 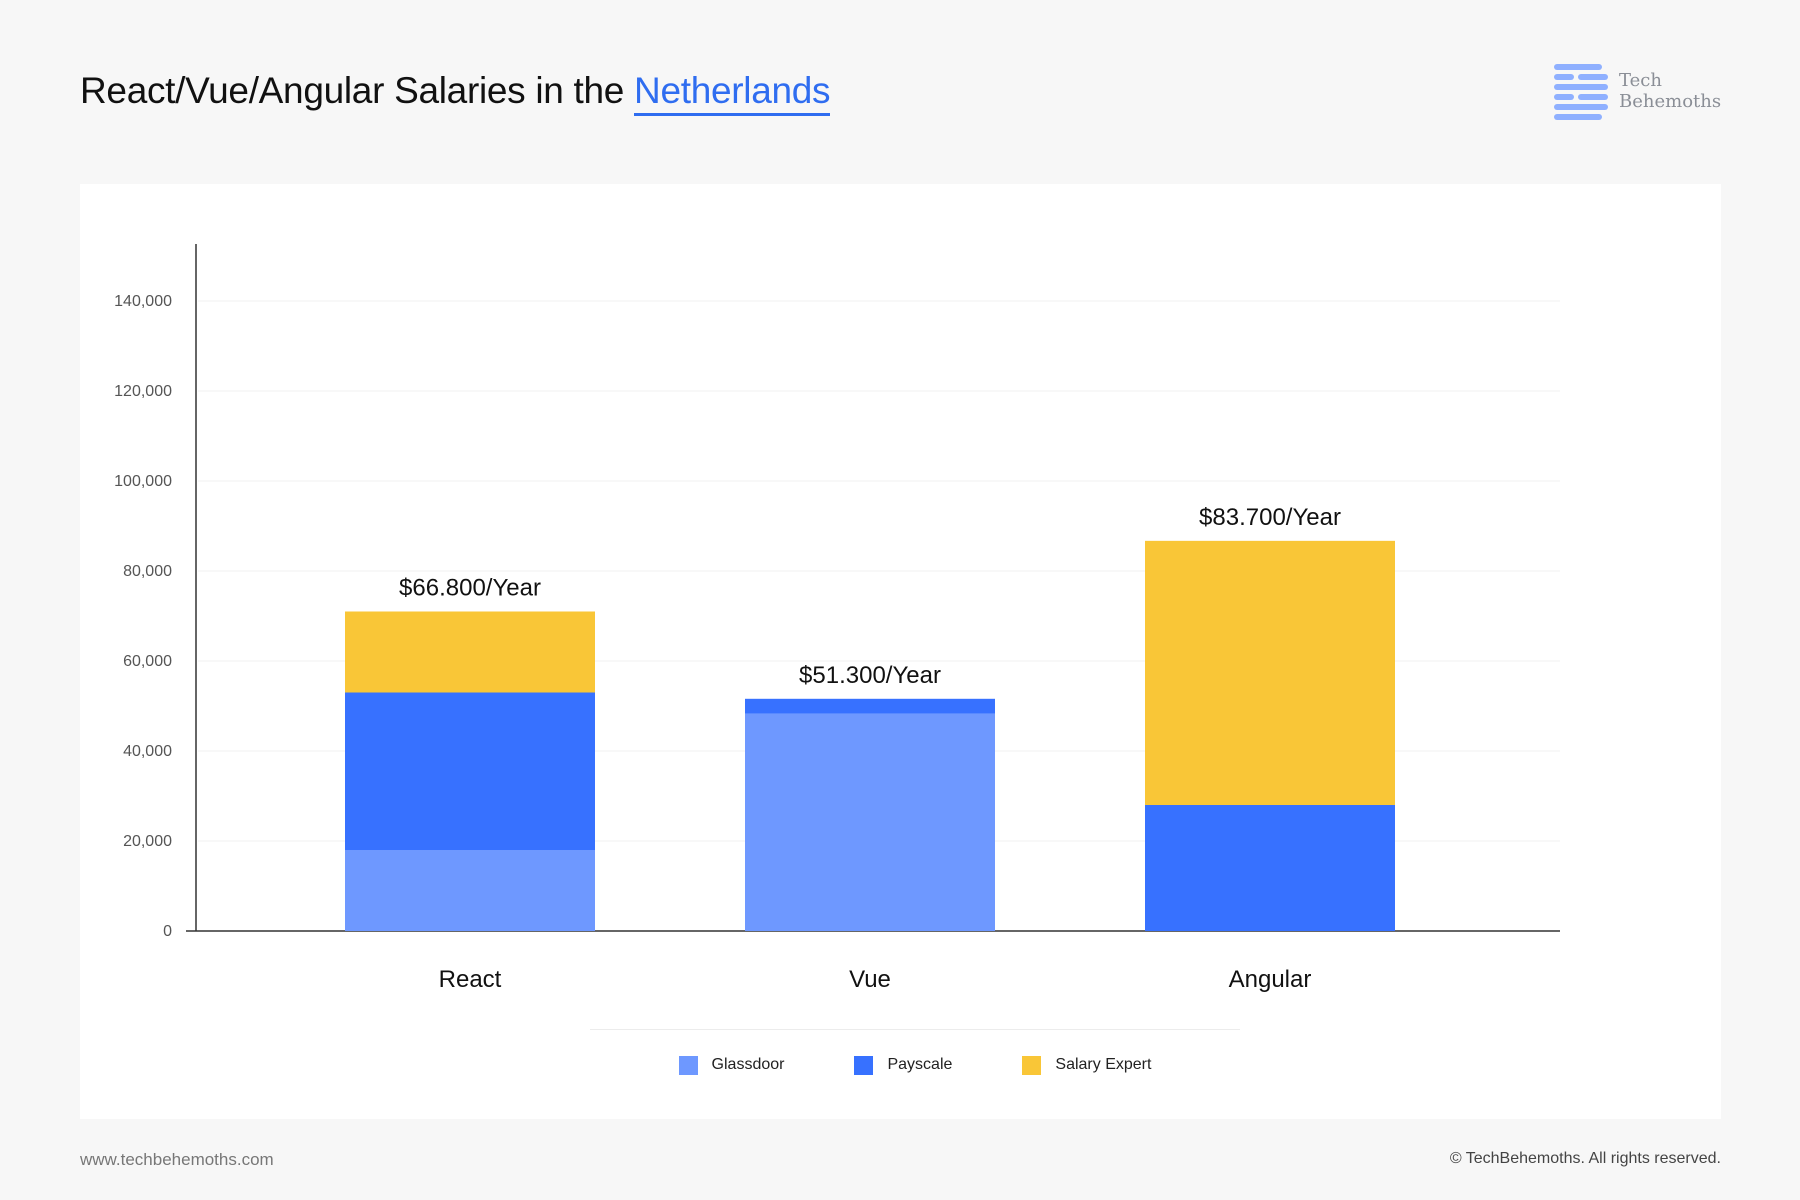 I want to click on legend-item-payscale: Payscale, so click(x=903, y=1065).